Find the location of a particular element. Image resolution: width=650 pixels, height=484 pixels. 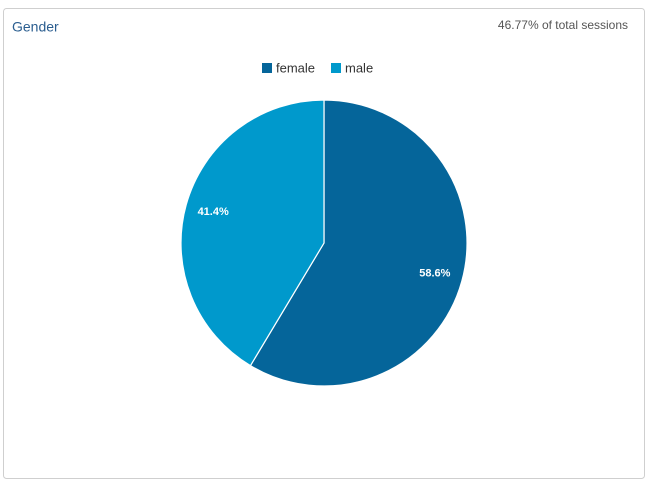

legend: female male is located at coordinates (317, 67).